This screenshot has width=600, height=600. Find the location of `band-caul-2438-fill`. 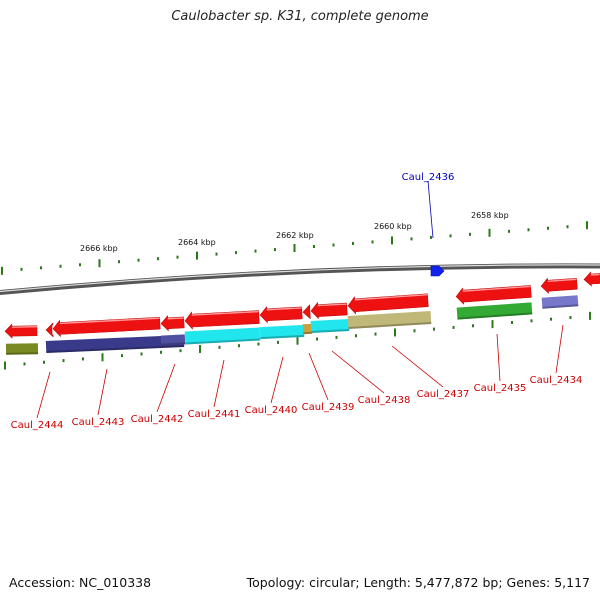

band-caul-2438-fill is located at coordinates (330, 326).